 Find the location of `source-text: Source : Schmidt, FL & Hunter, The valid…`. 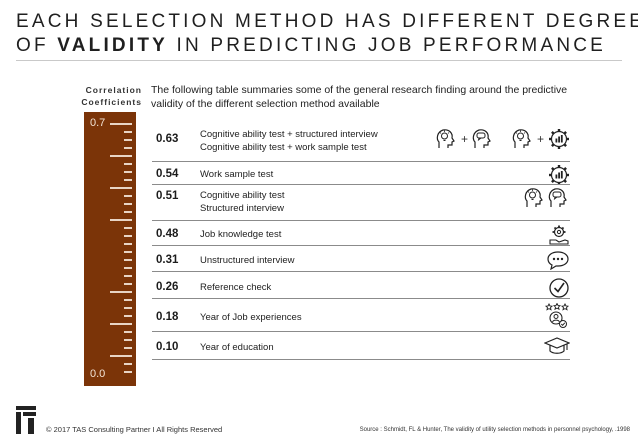

source-text: Source : Schmidt, FL & Hunter, The valid… is located at coordinates (494, 430).